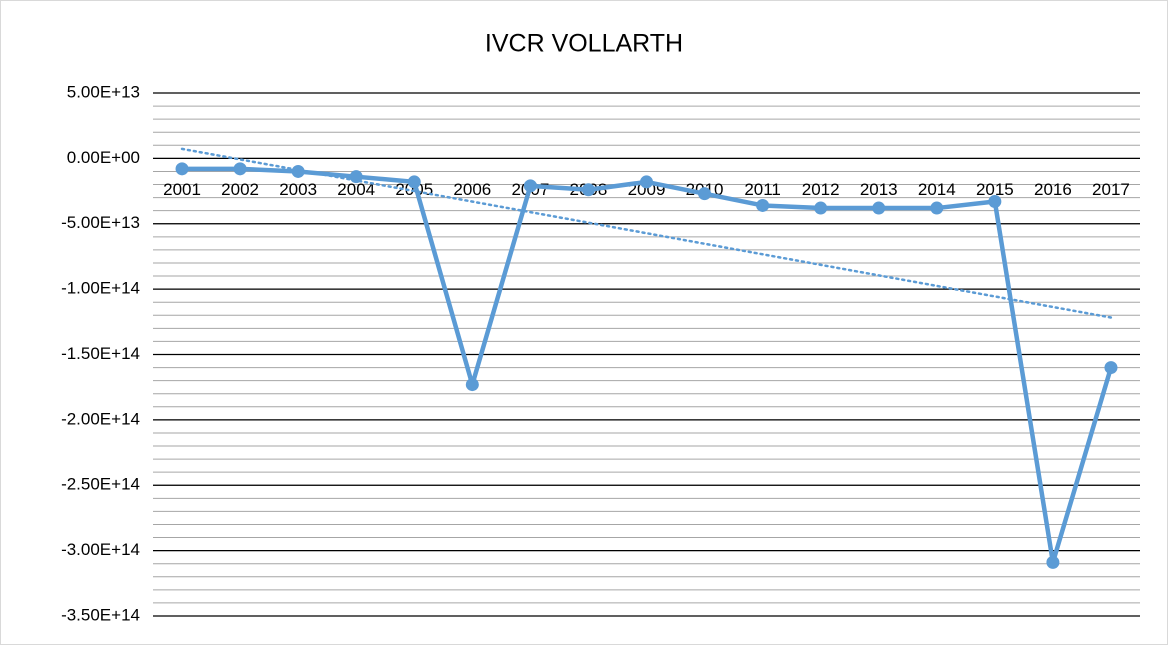 This screenshot has height=645, width=1168. I want to click on x-tick-label: 2017, so click(1111, 189).